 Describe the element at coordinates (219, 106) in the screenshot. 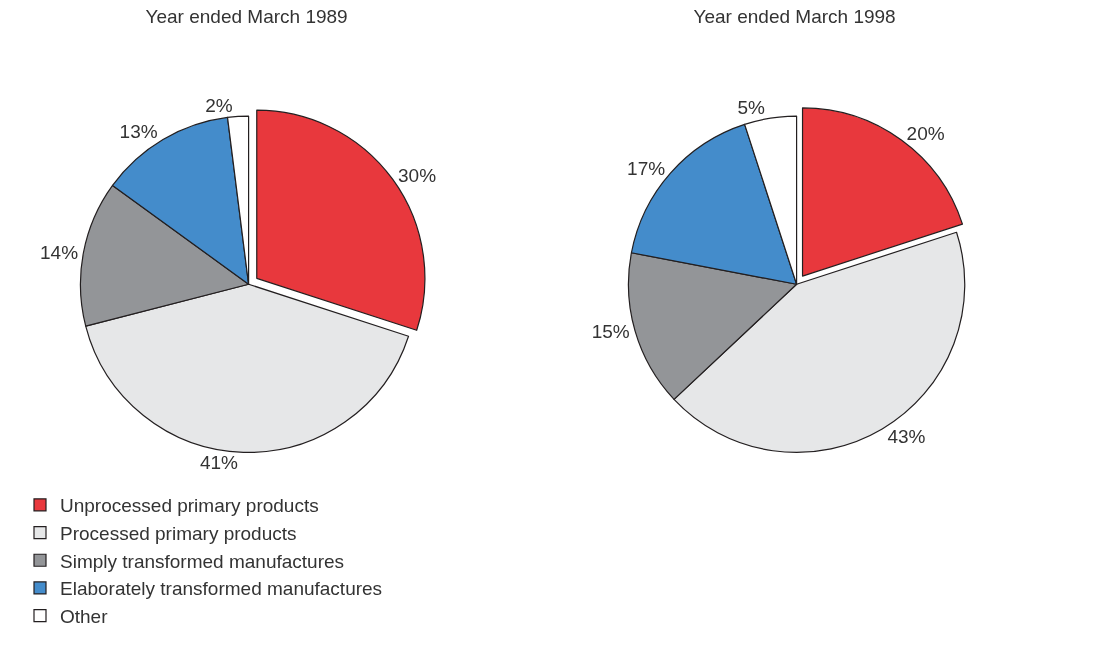

I see `data-label: 2%` at that location.